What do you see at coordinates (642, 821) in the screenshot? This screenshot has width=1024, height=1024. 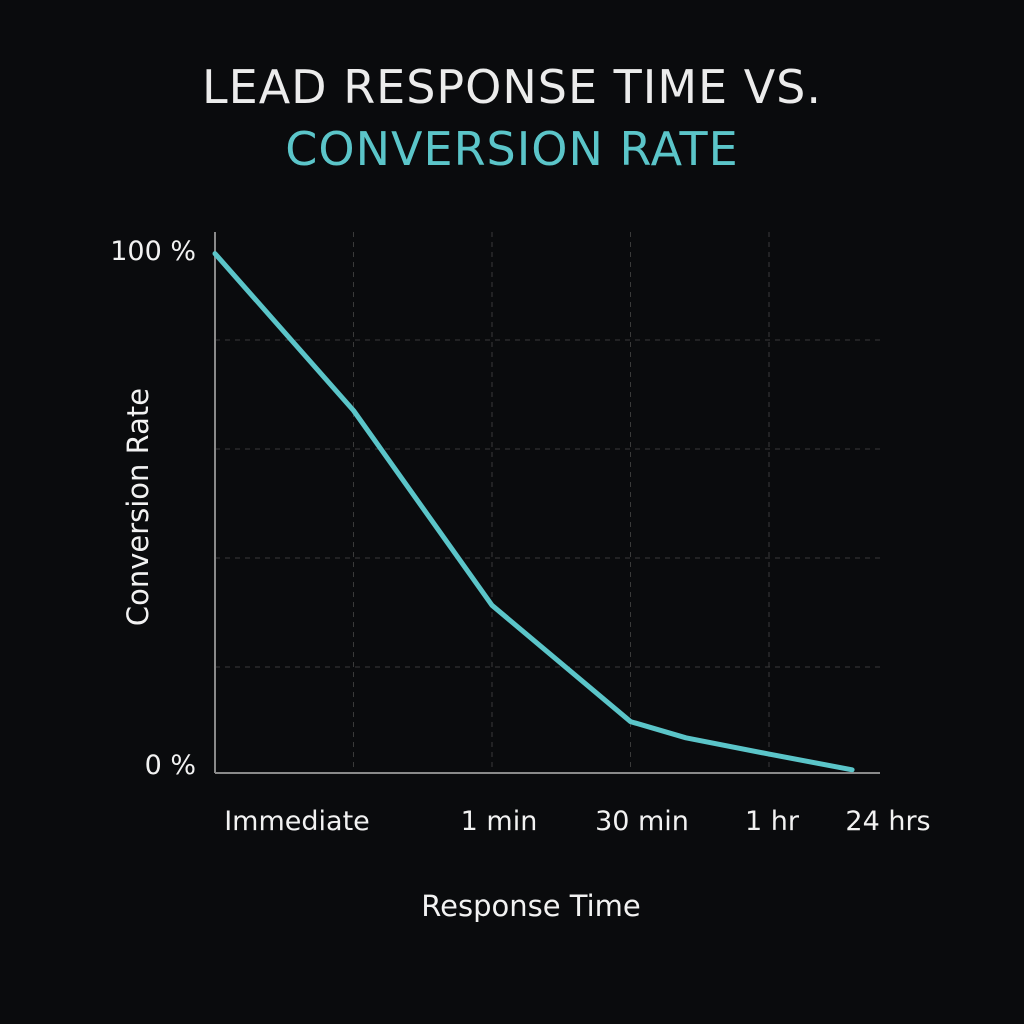 I see `x-tick-label: 30 min` at bounding box center [642, 821].